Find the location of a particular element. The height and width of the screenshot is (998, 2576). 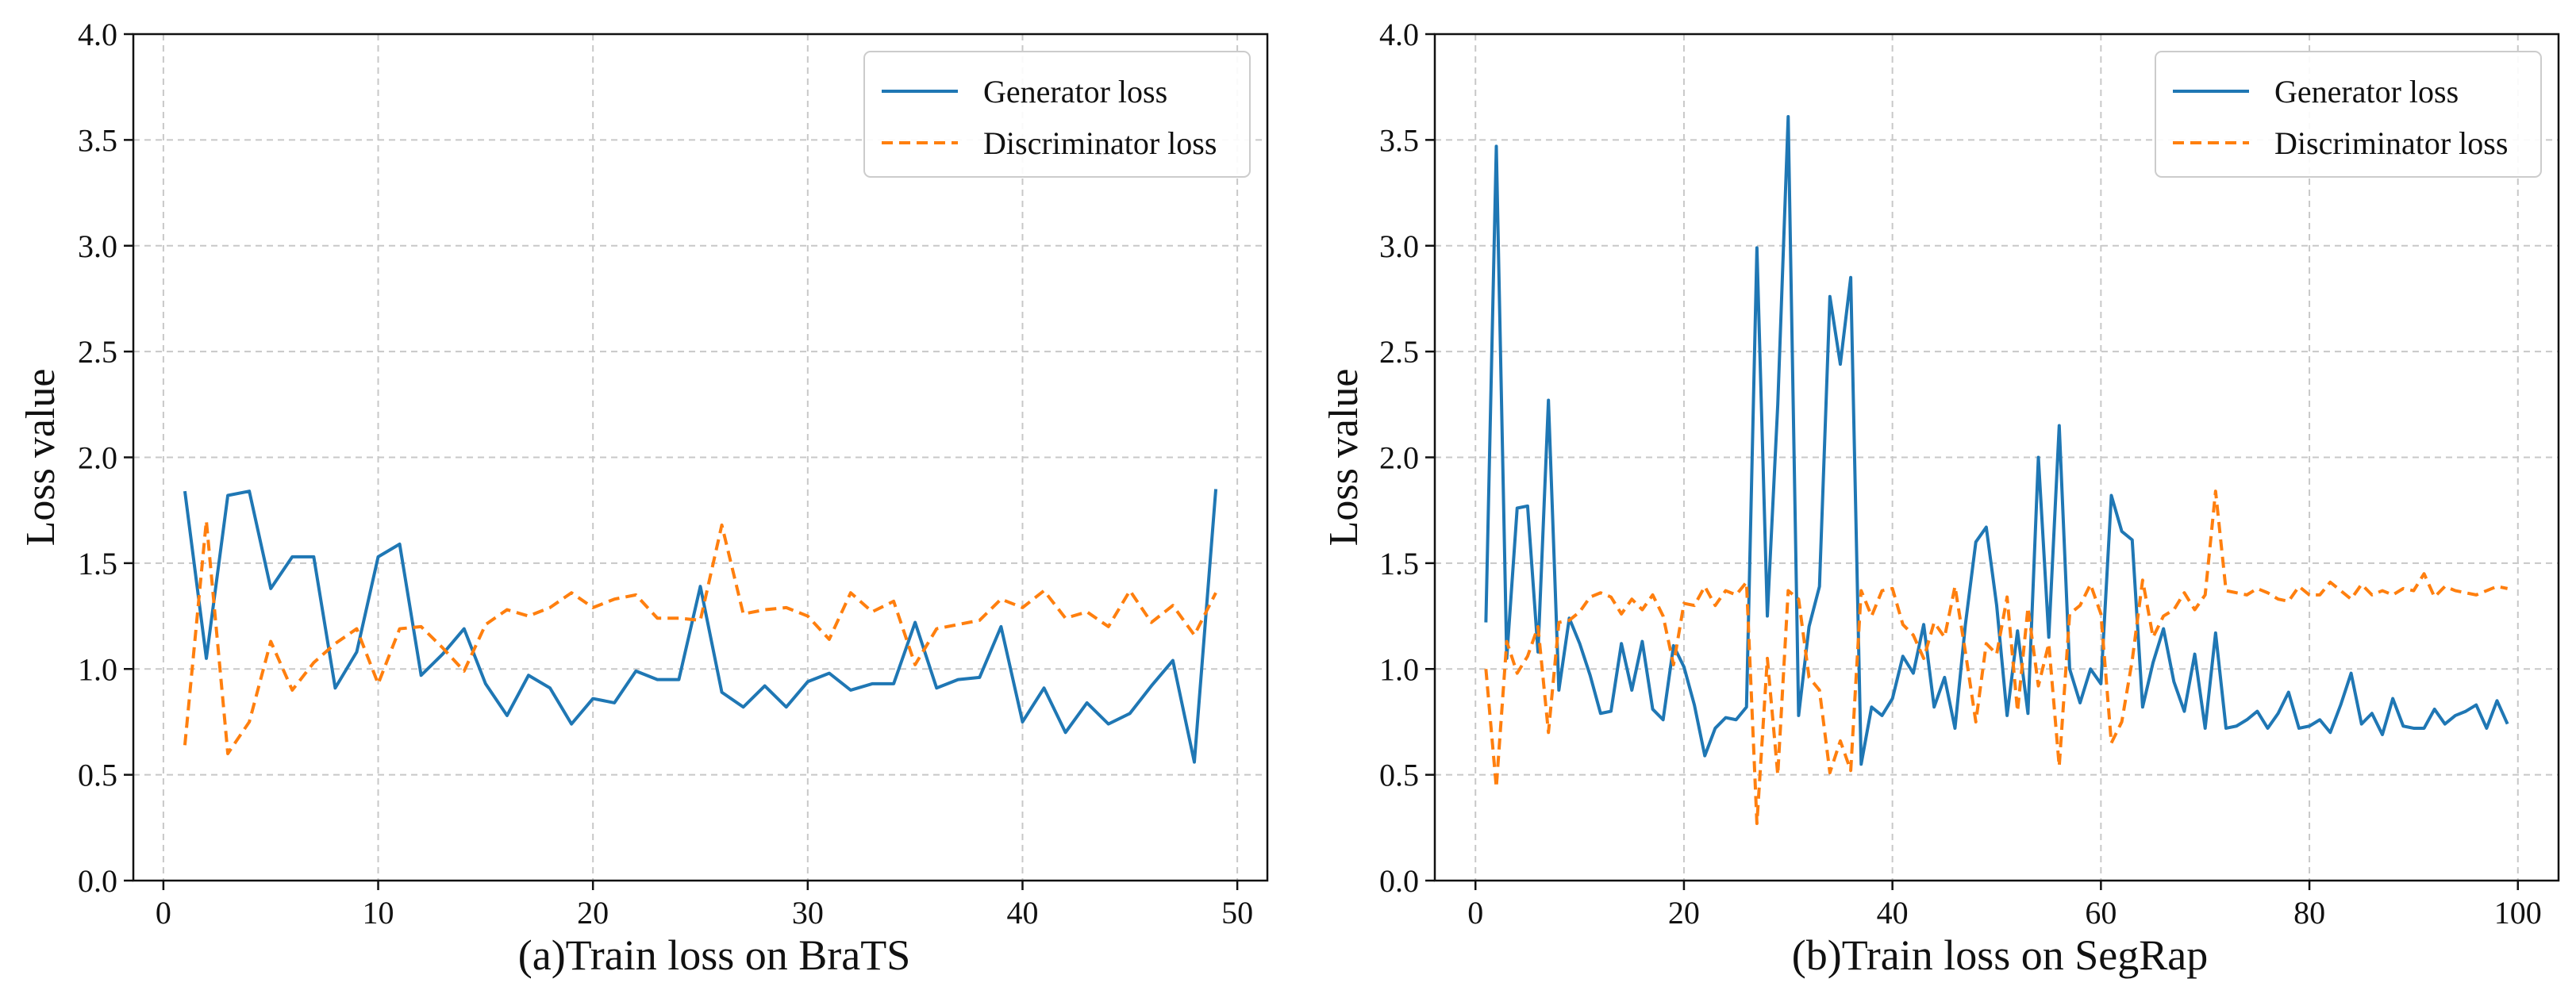

x-tick-label: 100 is located at coordinates (2518, 913).